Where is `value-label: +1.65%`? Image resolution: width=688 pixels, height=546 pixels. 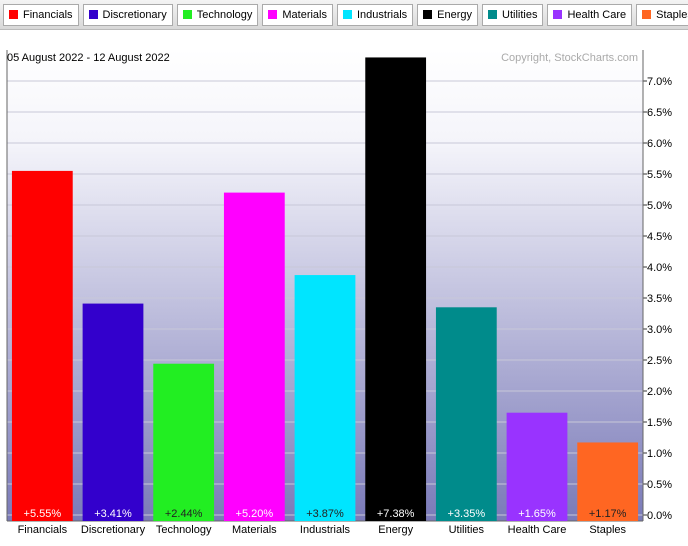
value-label: +1.65% is located at coordinates (537, 514).